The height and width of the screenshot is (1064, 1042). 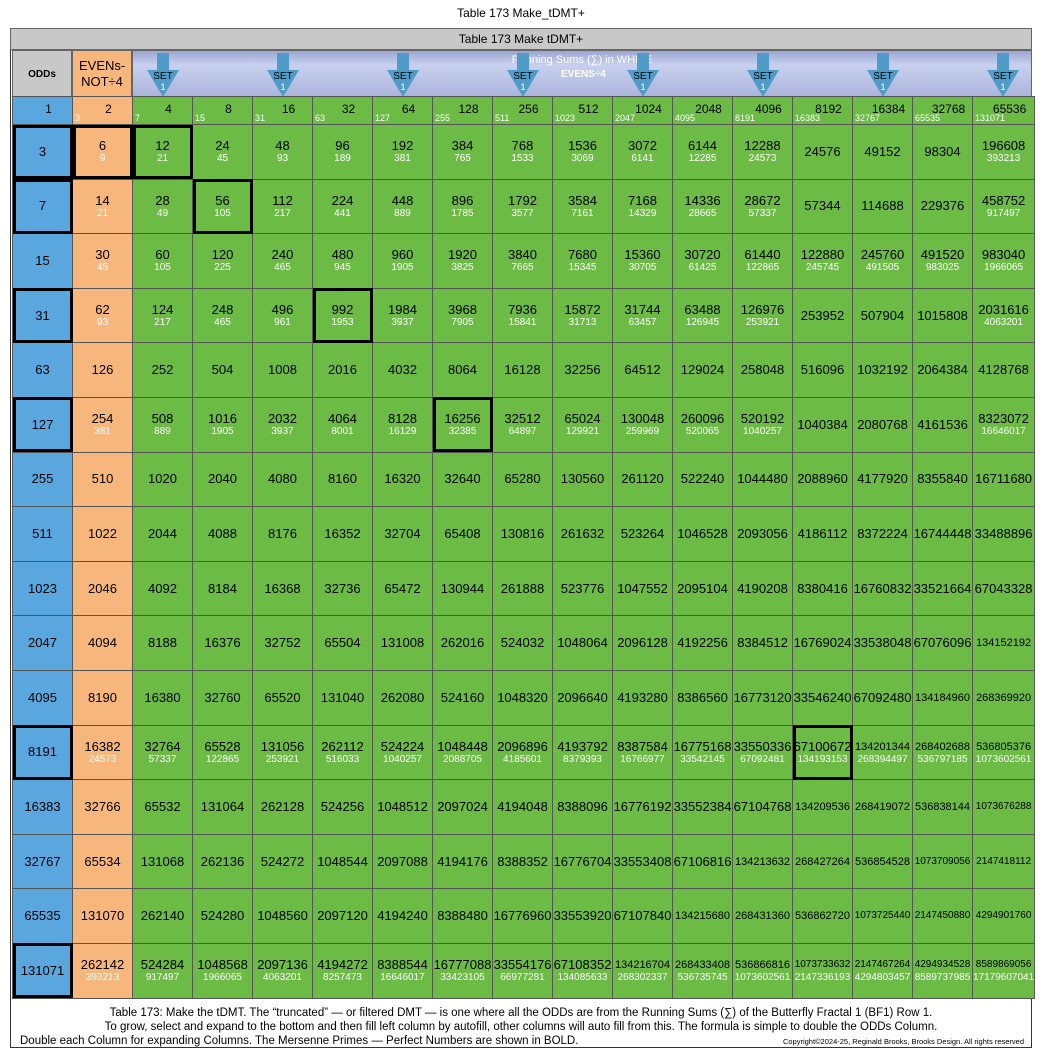 I want to click on cell-value: 14336, so click(x=702, y=200).